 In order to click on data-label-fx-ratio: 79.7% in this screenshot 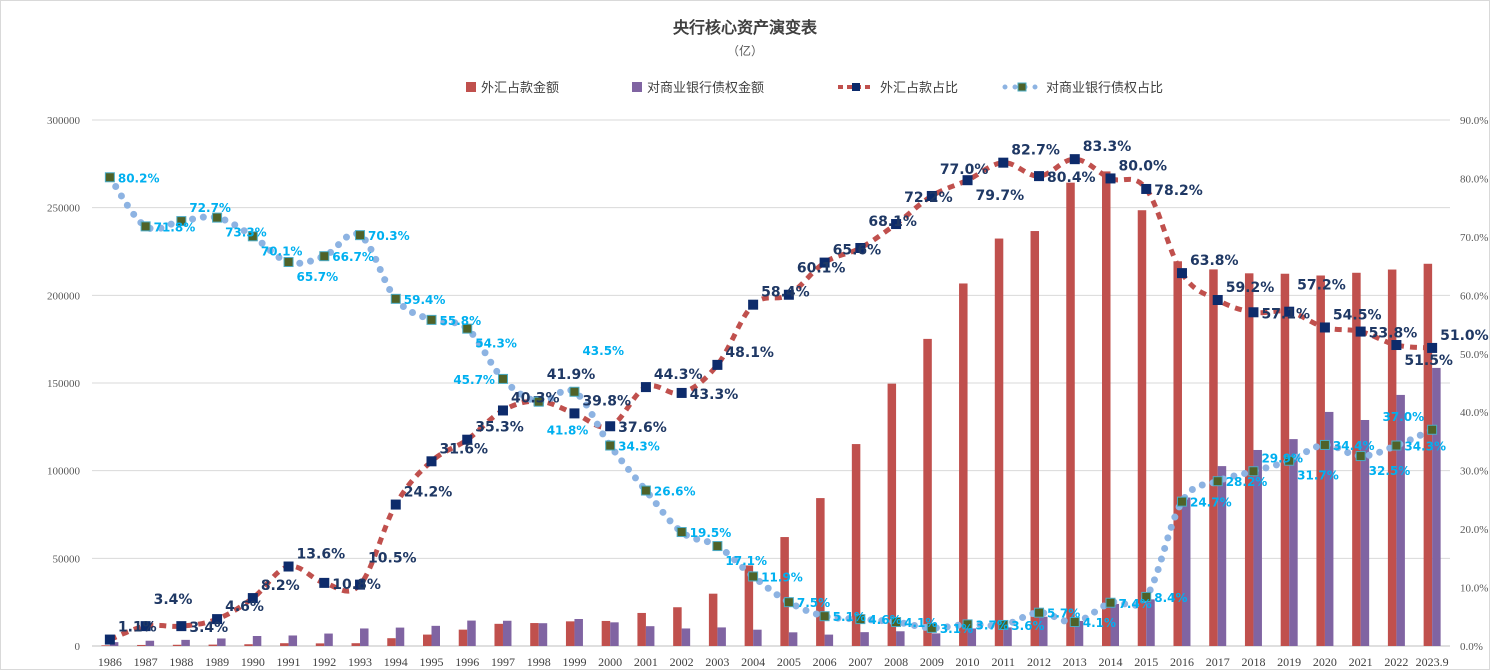, I will do `click(1000, 196)`.